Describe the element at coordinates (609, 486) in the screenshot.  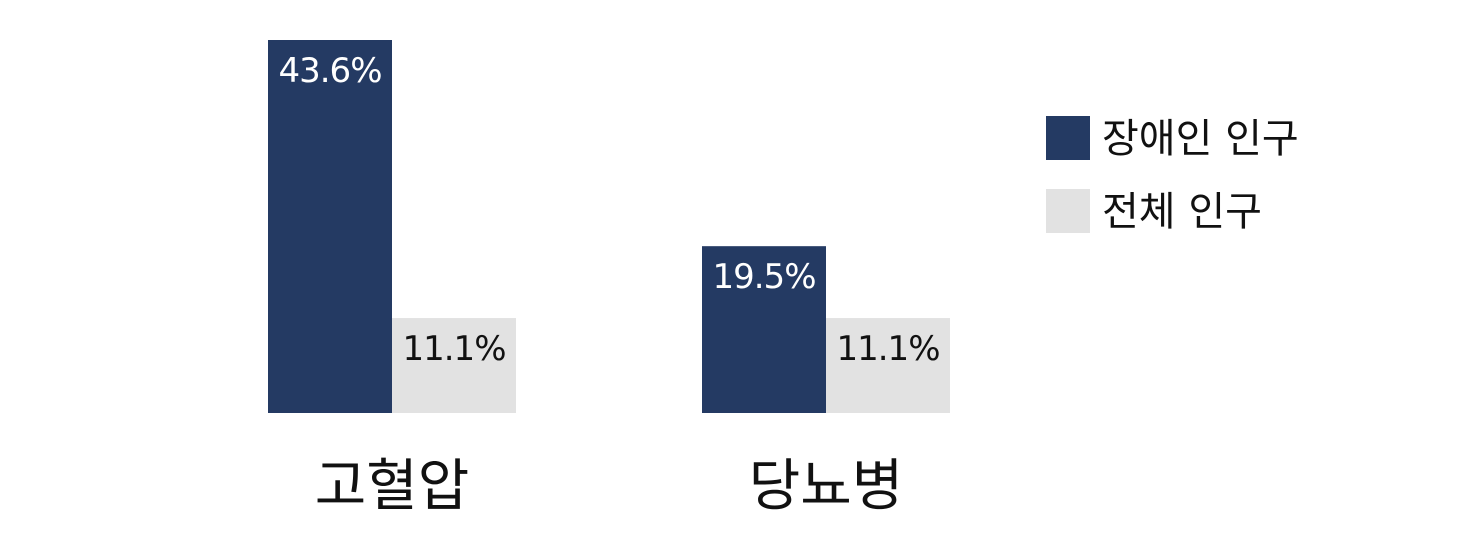
I see `category-labels-layer: 고혈압 당뇨병` at that location.